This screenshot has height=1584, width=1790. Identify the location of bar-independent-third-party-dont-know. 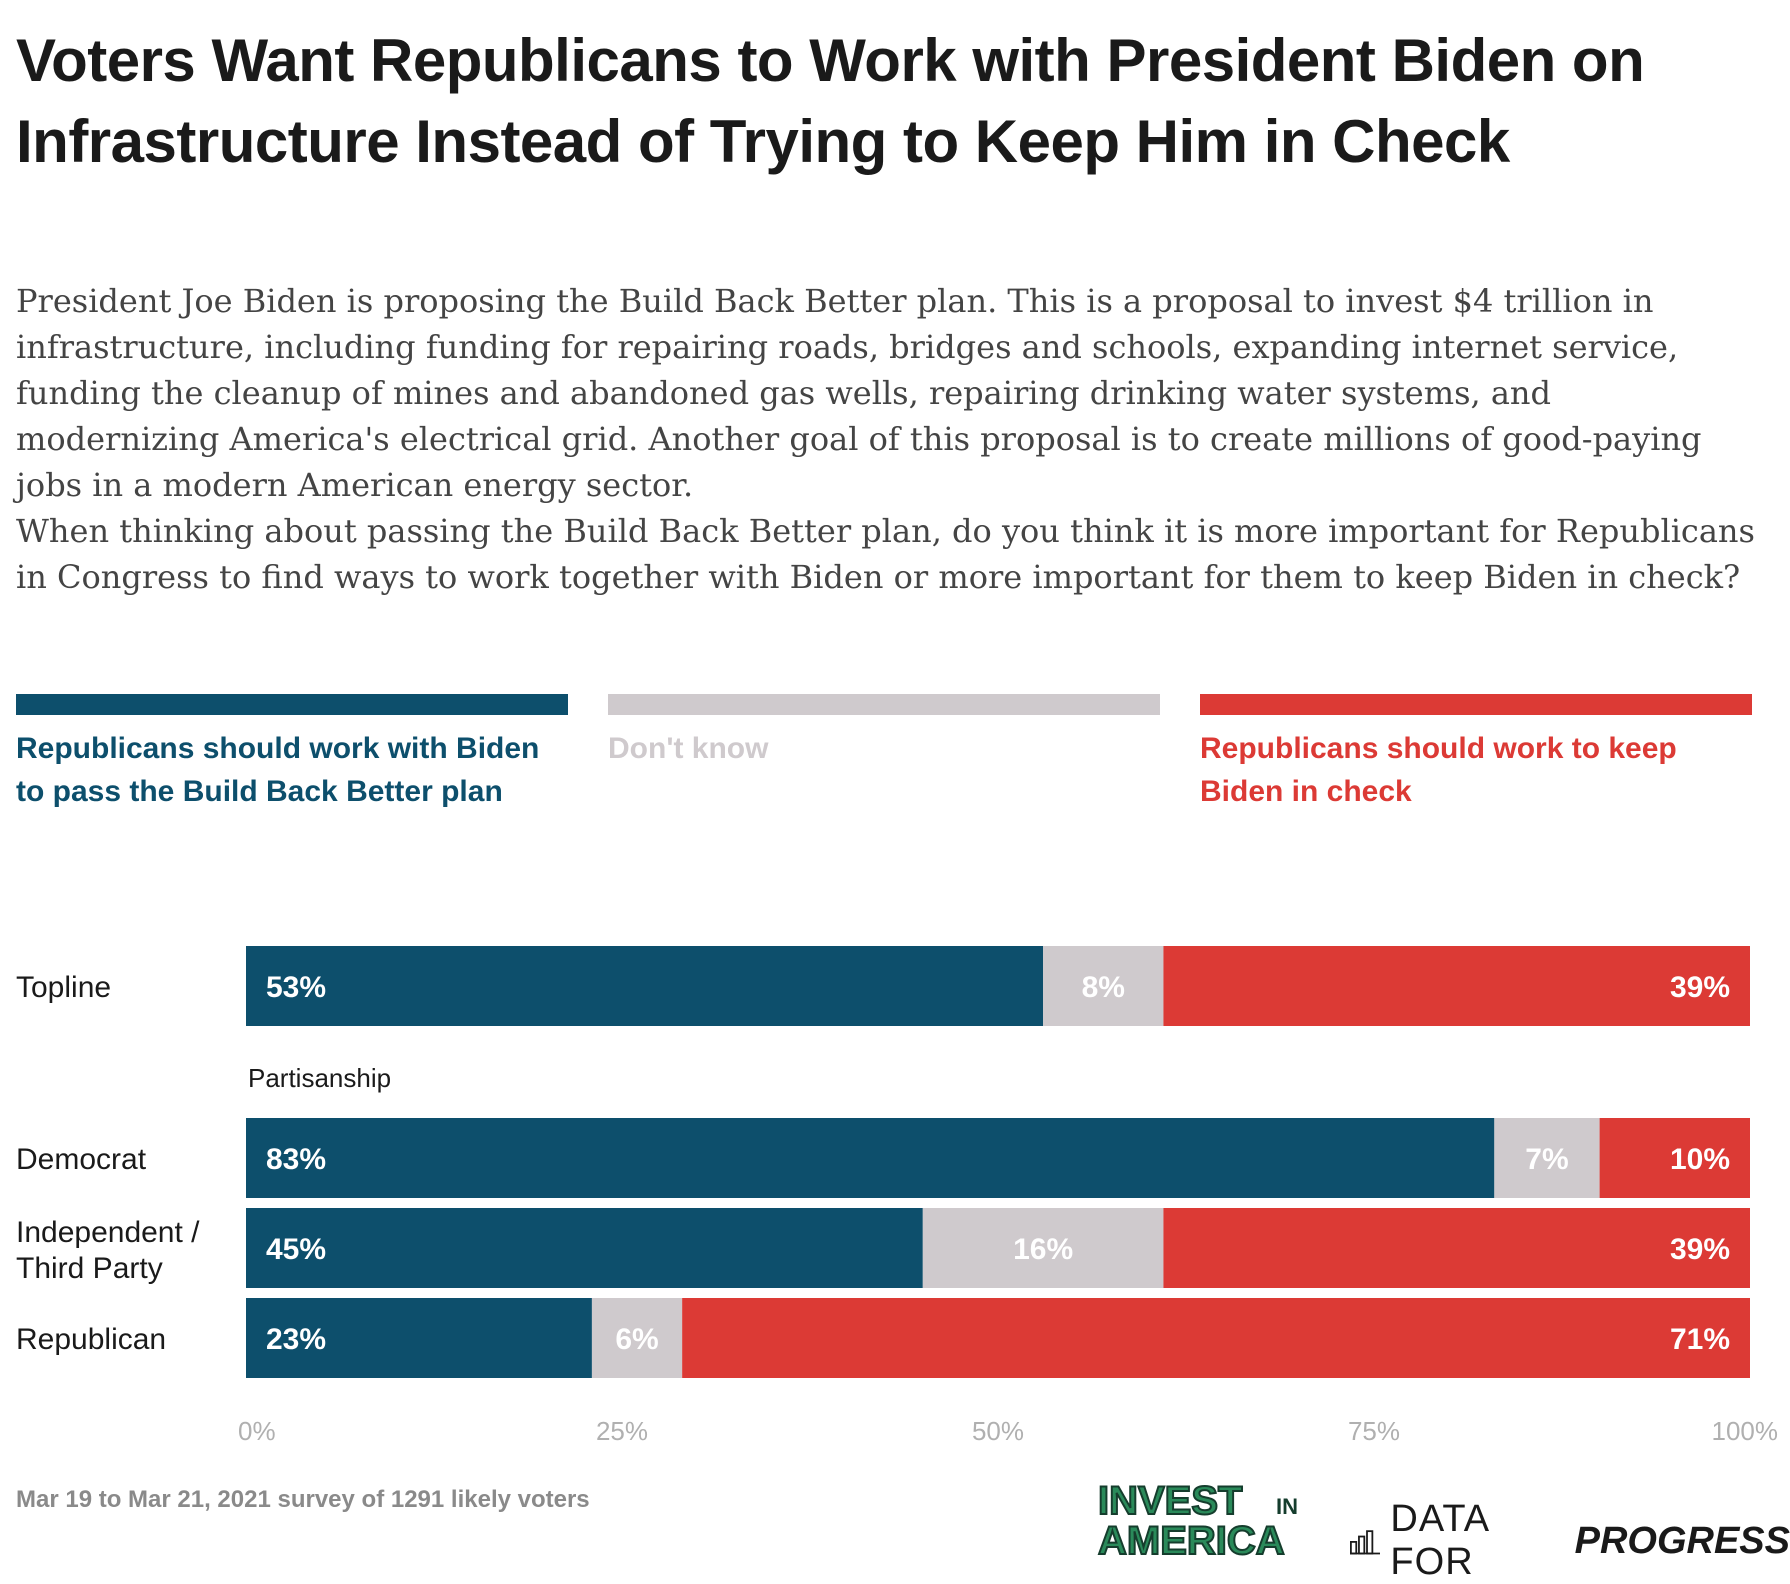
(1043, 1248).